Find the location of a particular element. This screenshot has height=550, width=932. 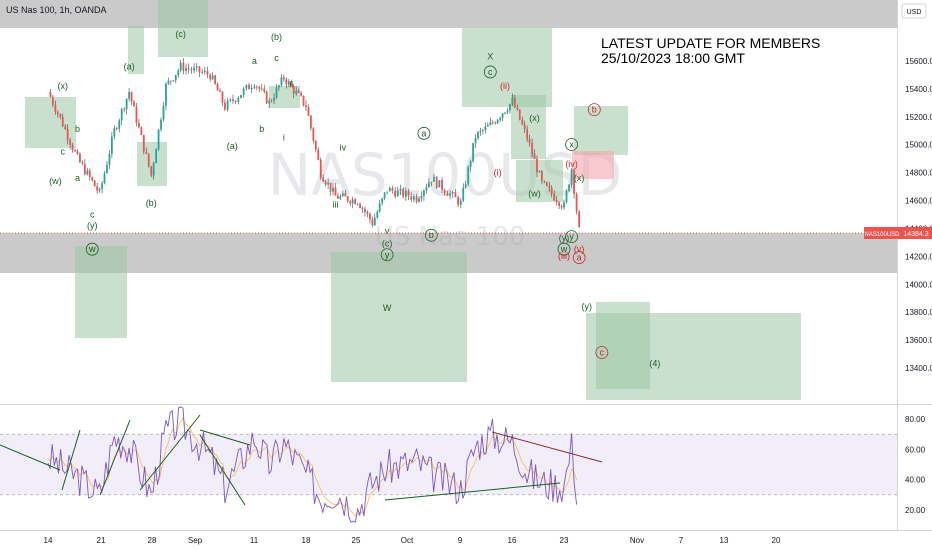

resistance-band is located at coordinates (448, 14).